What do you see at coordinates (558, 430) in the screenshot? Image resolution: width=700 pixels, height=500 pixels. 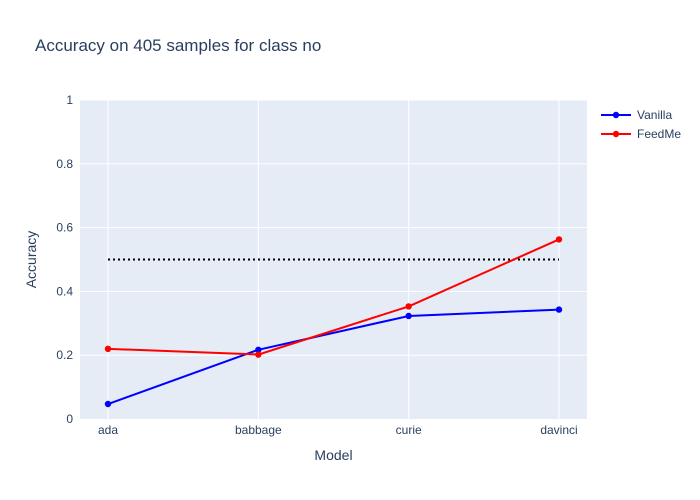 I see `x-tick-label: davinci` at bounding box center [558, 430].